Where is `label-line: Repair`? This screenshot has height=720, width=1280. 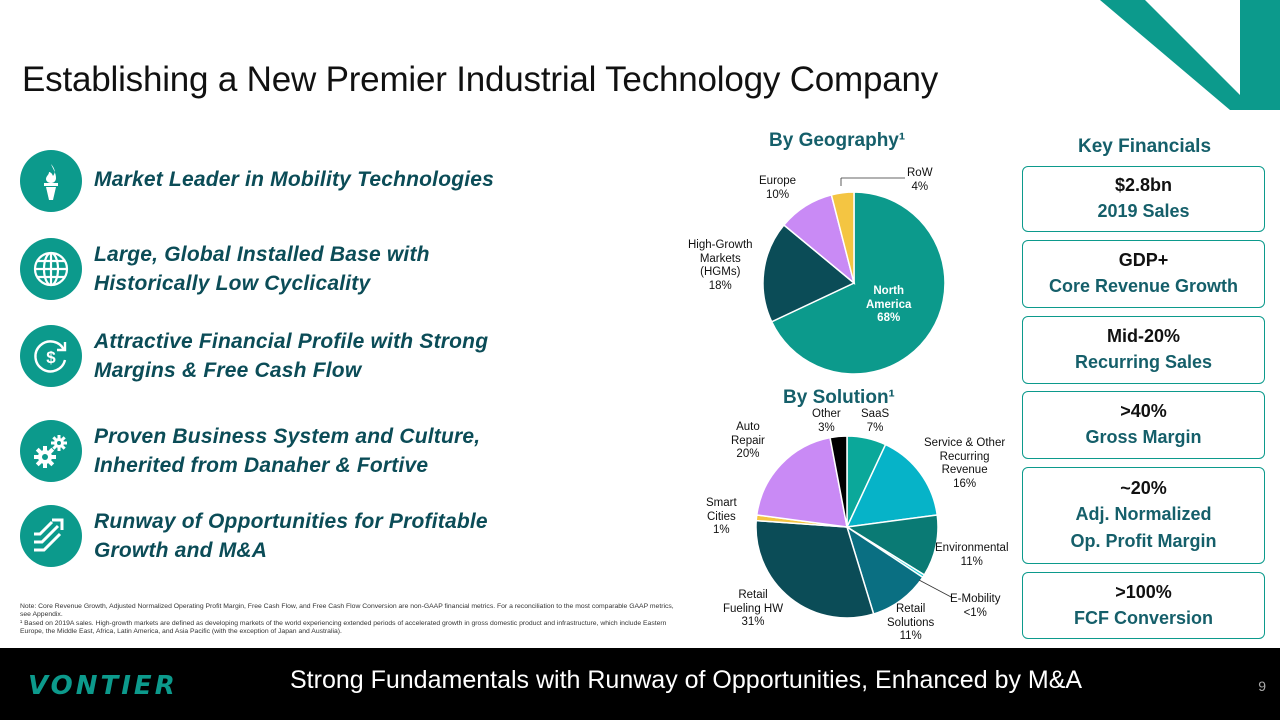
label-line: Repair is located at coordinates (748, 440).